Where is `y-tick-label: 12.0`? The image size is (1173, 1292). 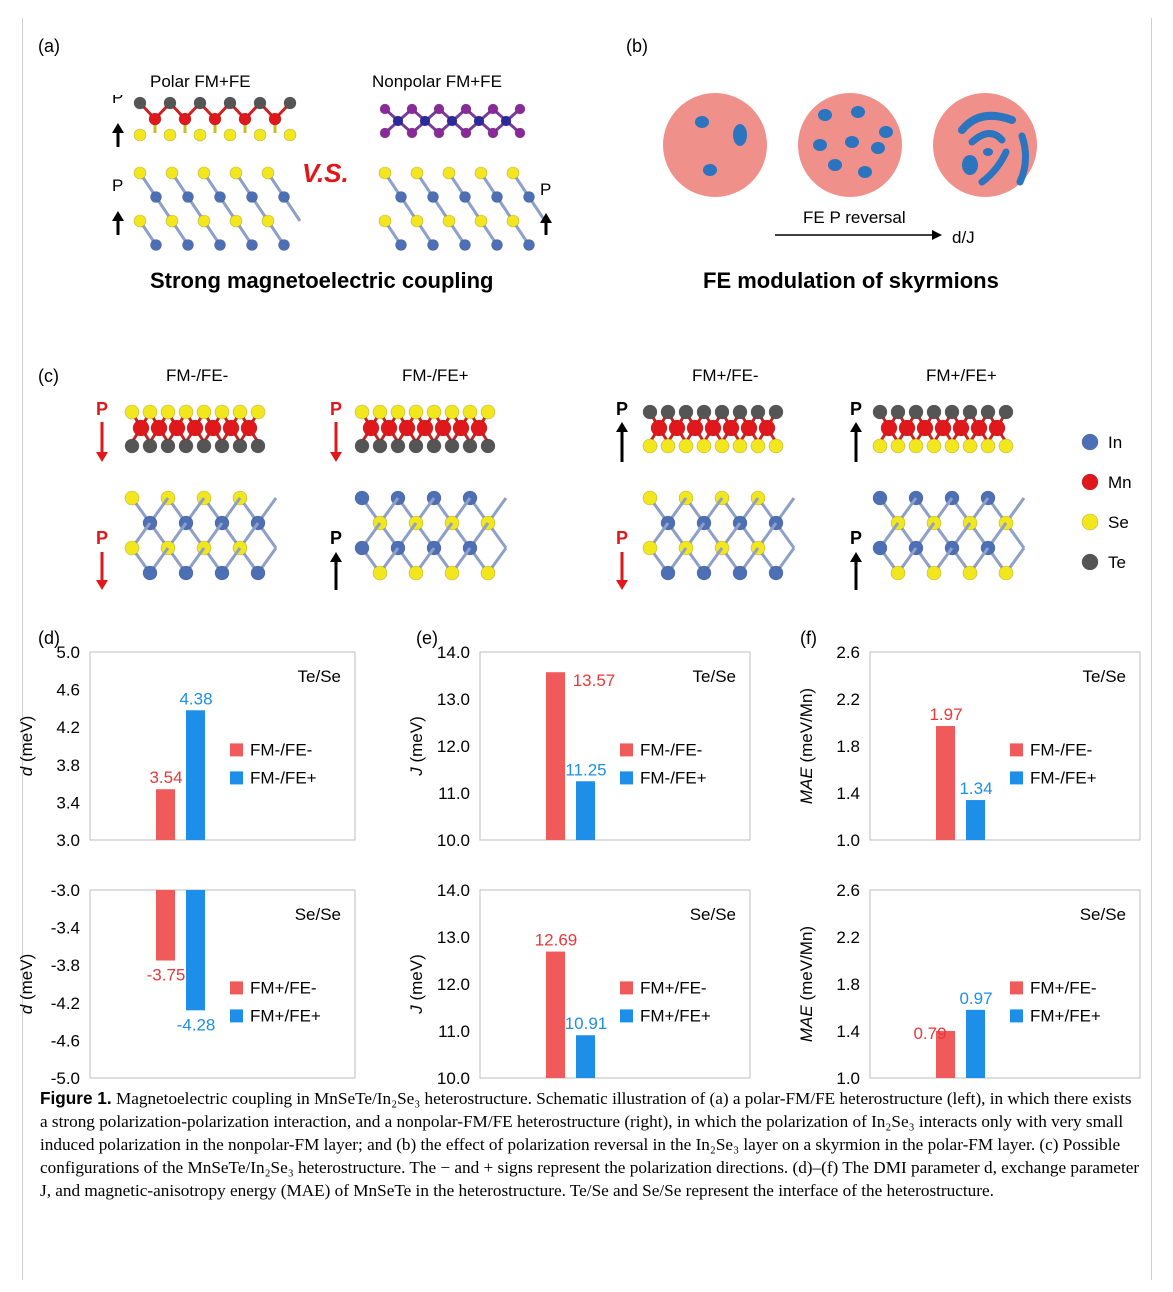 y-tick-label: 12.0 is located at coordinates (453, 984).